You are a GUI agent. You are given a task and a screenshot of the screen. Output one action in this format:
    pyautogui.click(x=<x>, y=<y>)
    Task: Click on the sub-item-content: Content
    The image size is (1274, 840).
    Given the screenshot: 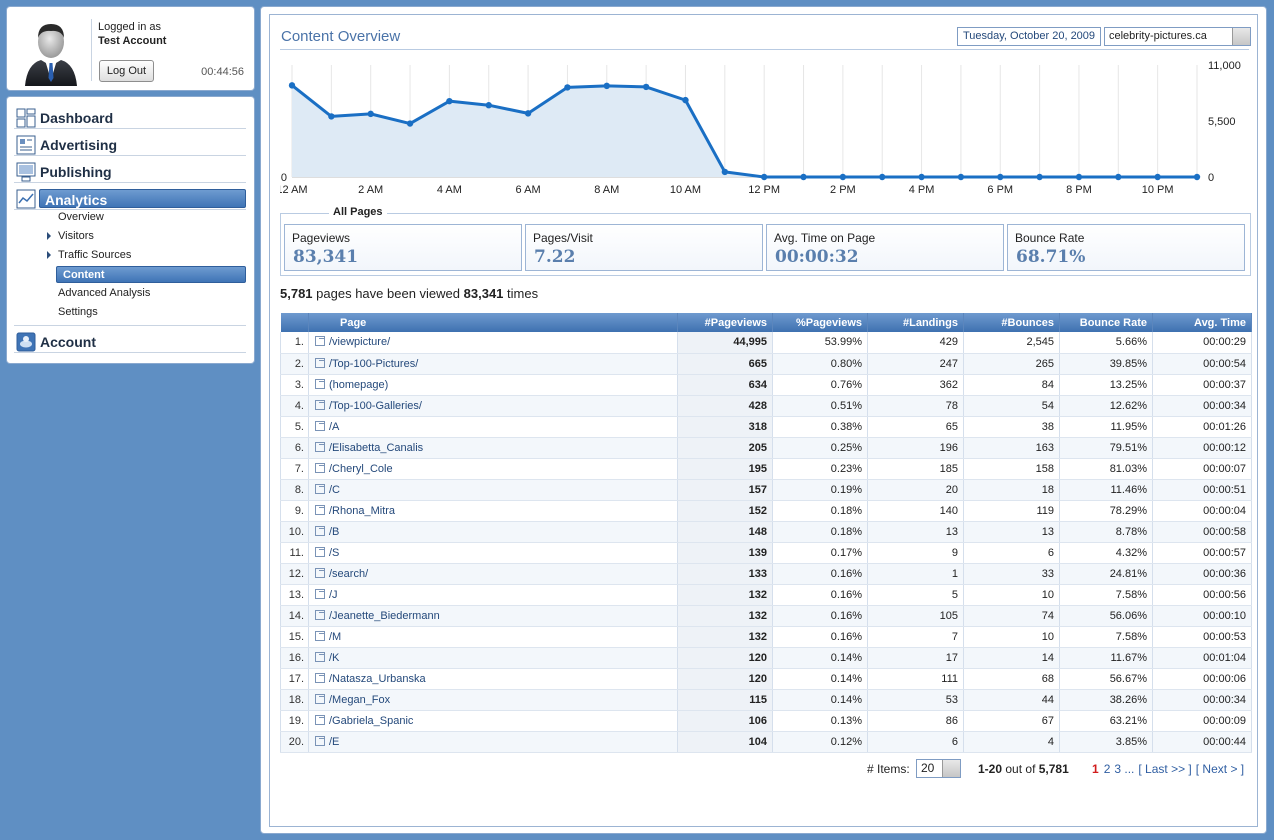 What is the action you would take?
    pyautogui.click(x=151, y=274)
    